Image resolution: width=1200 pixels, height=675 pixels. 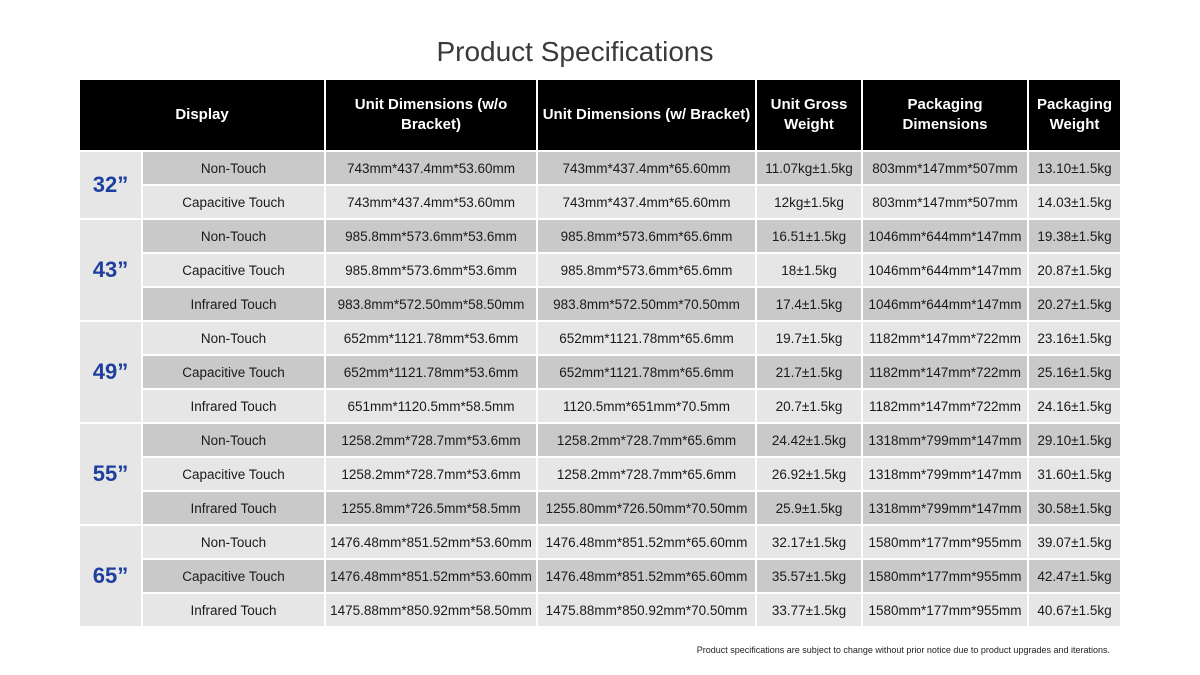 What do you see at coordinates (1074, 371) in the screenshot?
I see `packaging-weight-cell: 25.16±1.5kg` at bounding box center [1074, 371].